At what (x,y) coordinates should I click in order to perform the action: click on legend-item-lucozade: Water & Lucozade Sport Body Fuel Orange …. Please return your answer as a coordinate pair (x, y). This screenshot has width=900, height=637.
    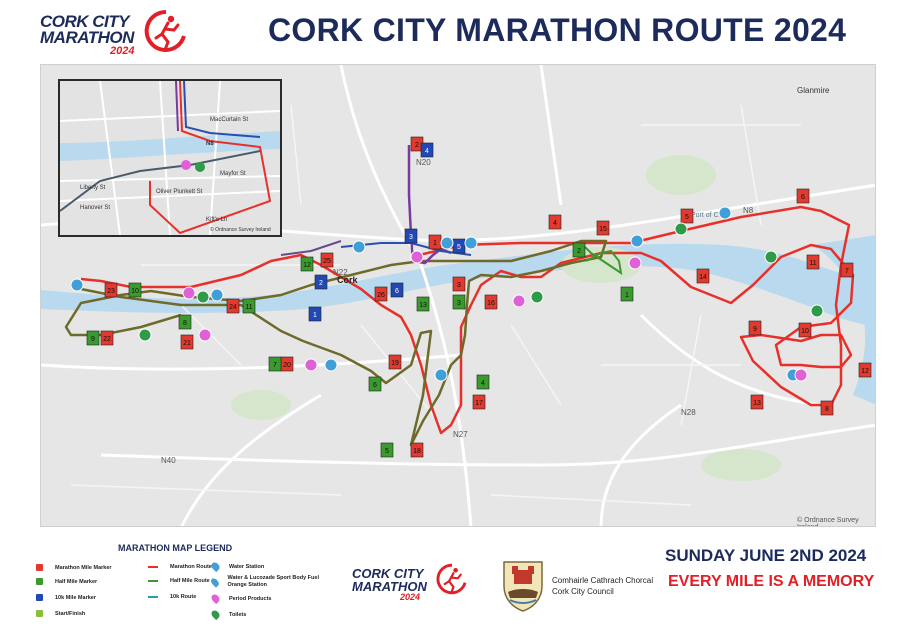
    Looking at the image, I should click on (270, 582).